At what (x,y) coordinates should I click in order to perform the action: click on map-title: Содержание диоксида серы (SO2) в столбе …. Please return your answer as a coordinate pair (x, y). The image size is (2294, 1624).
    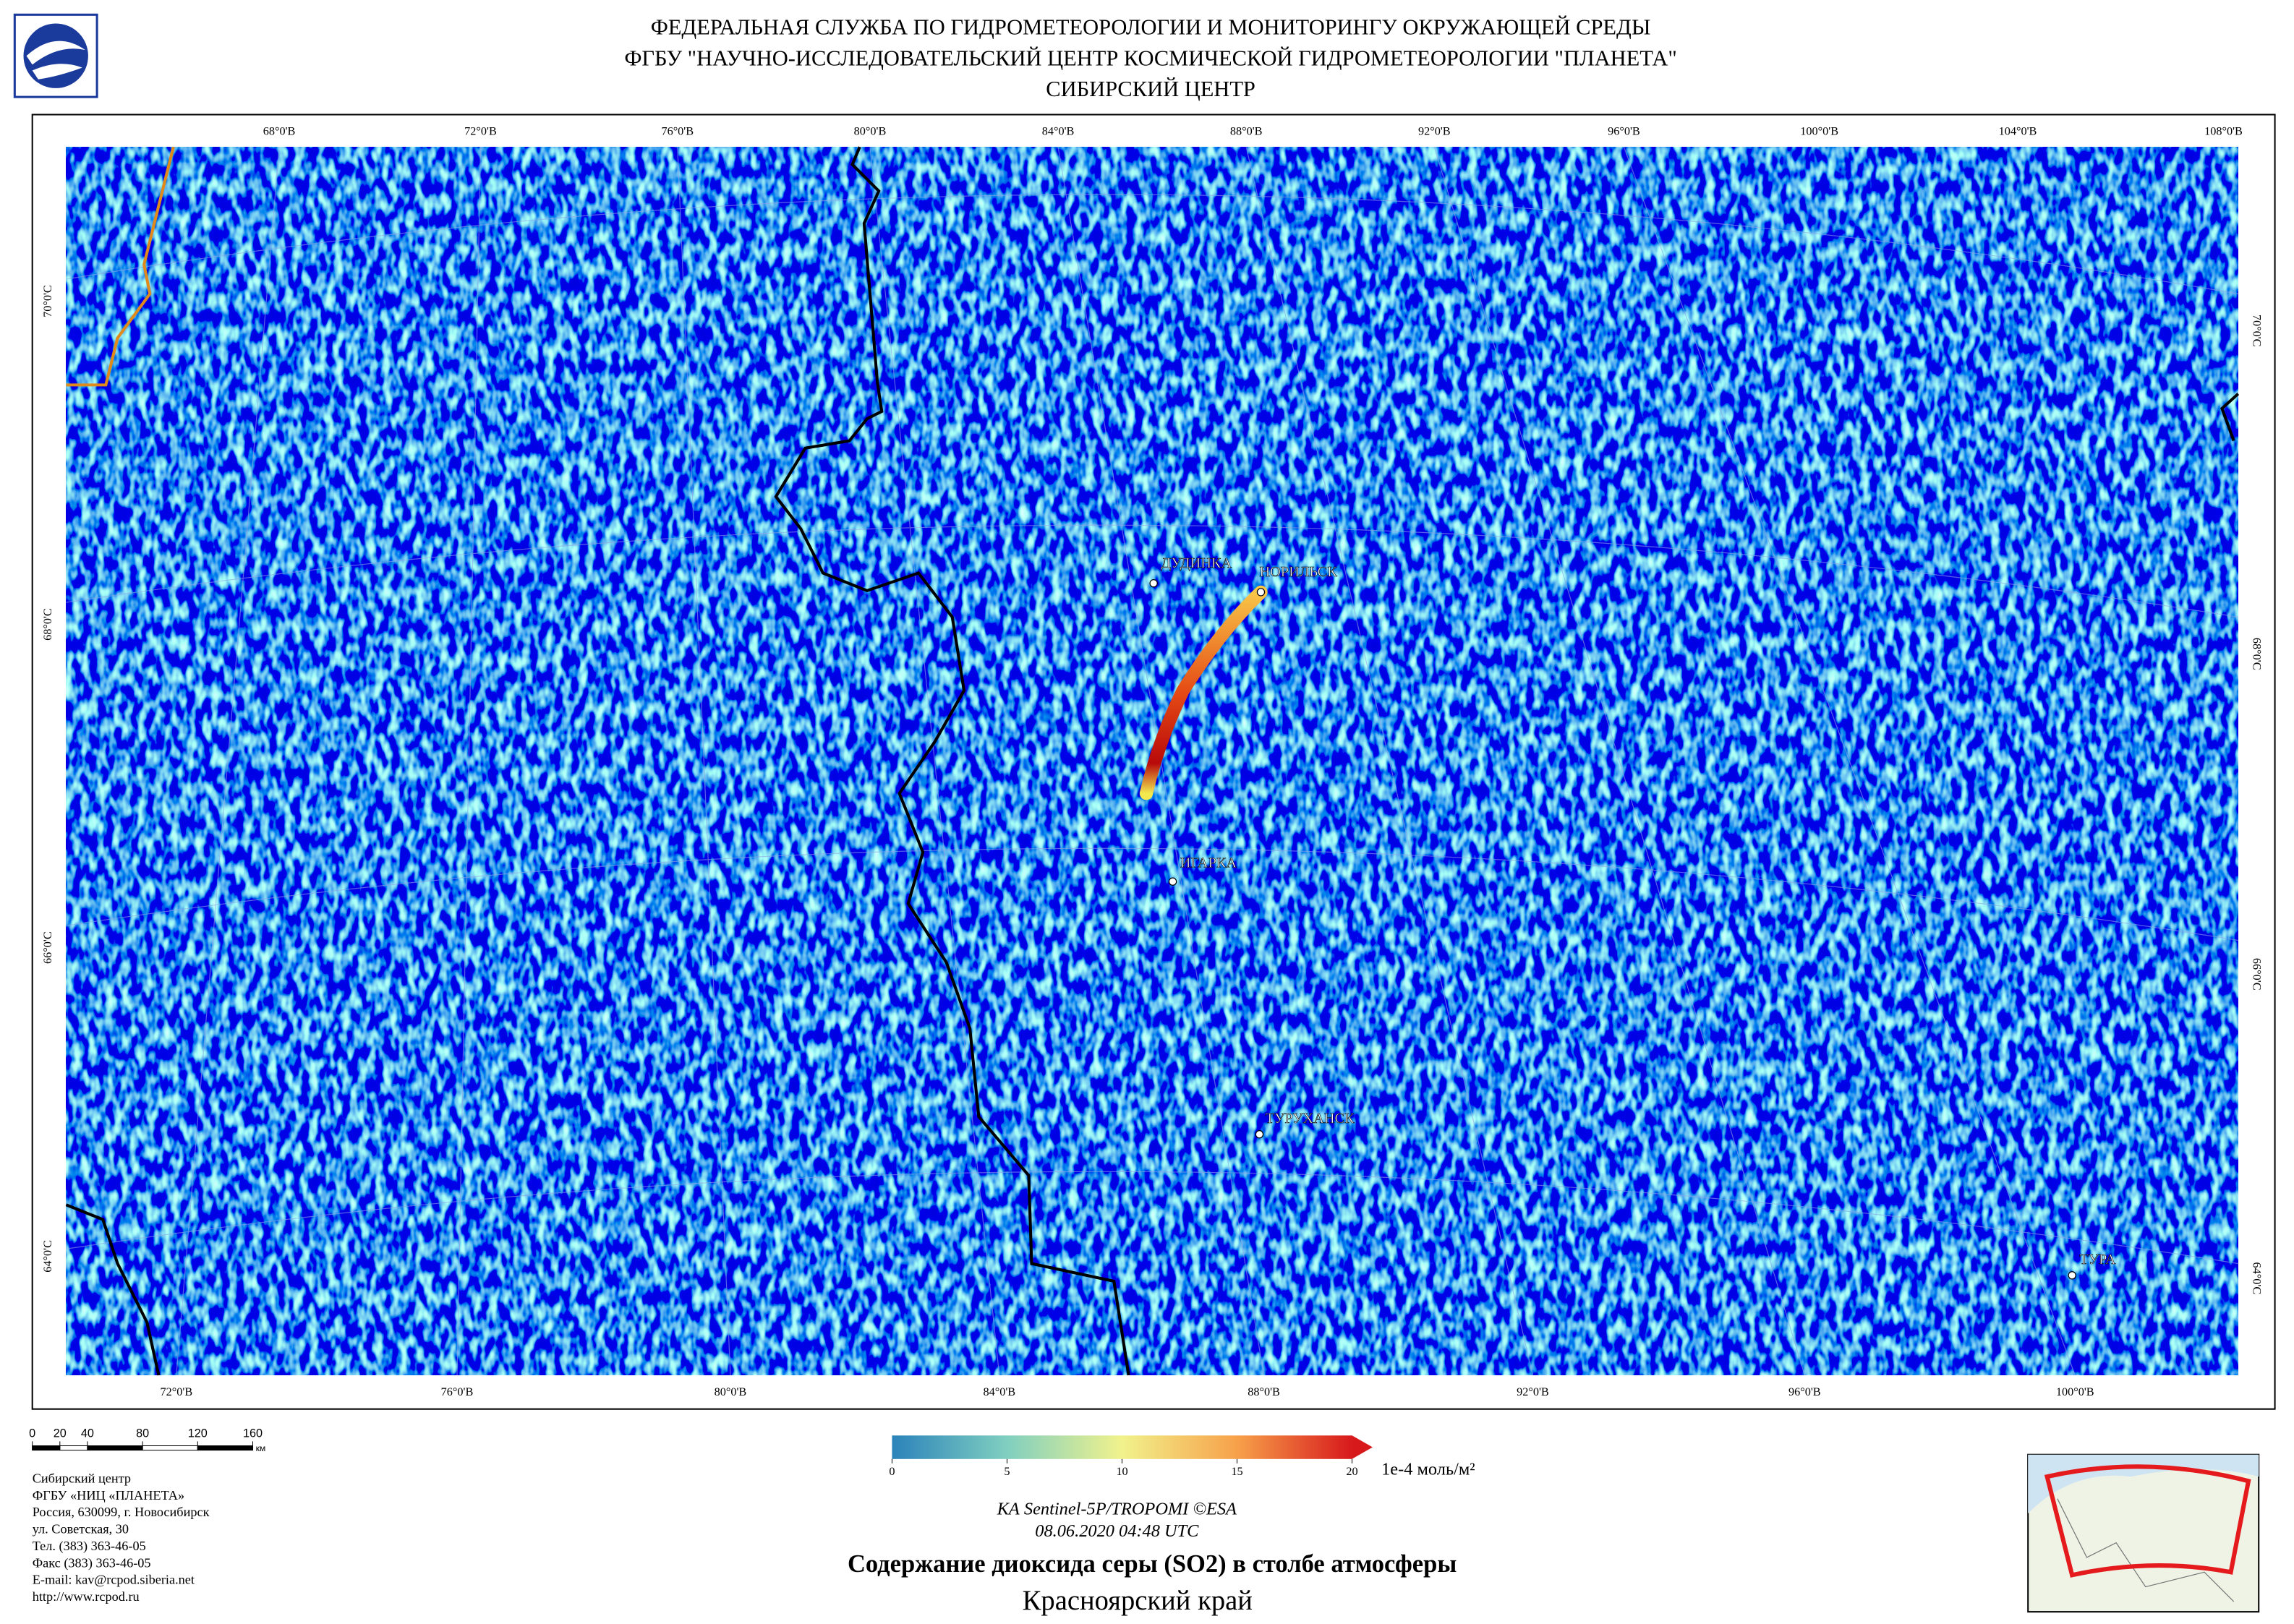
    Looking at the image, I should click on (1152, 1564).